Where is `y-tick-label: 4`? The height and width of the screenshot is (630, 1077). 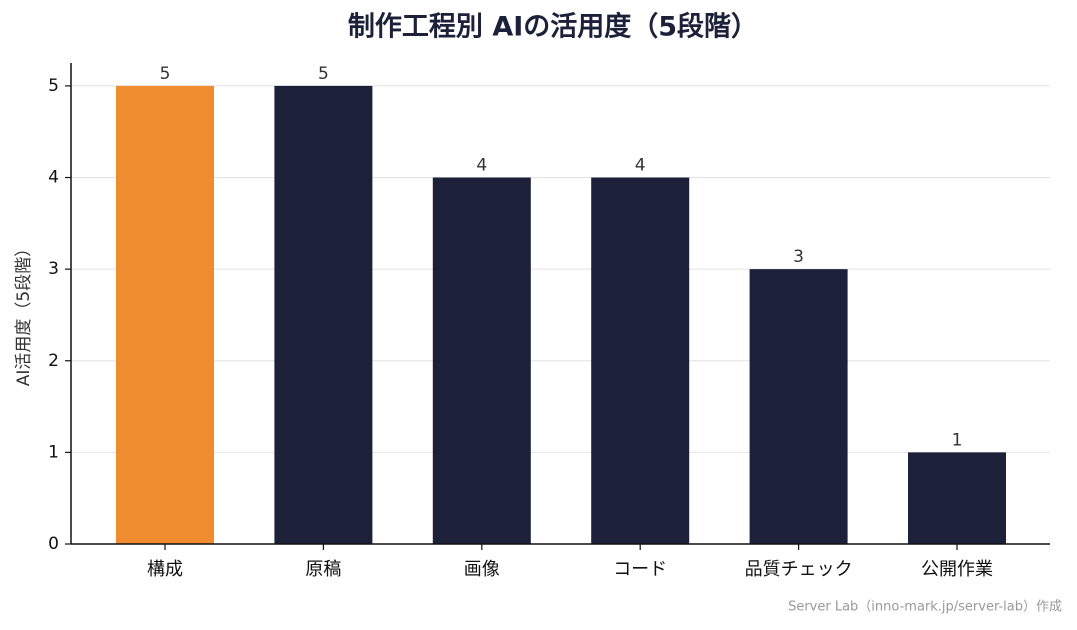 y-tick-label: 4 is located at coordinates (53, 178).